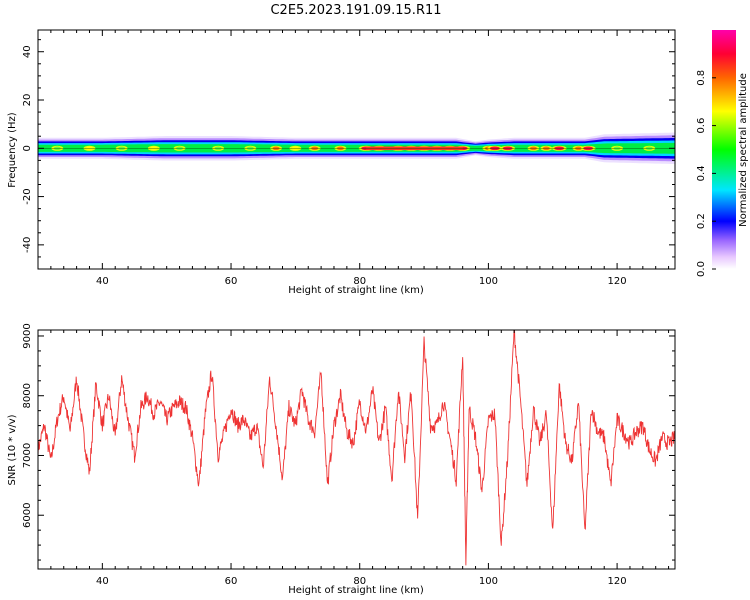 This screenshot has width=750, height=600. What do you see at coordinates (488, 581) in the screenshot?
I see `snr-x-tick-label: 100` at bounding box center [488, 581].